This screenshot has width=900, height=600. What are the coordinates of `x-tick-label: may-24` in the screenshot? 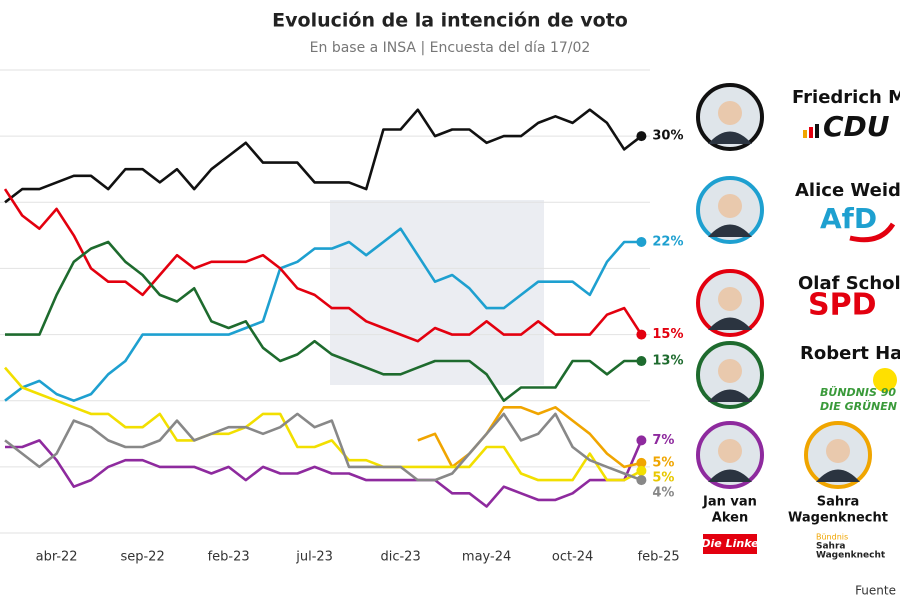 It's located at (486, 557).